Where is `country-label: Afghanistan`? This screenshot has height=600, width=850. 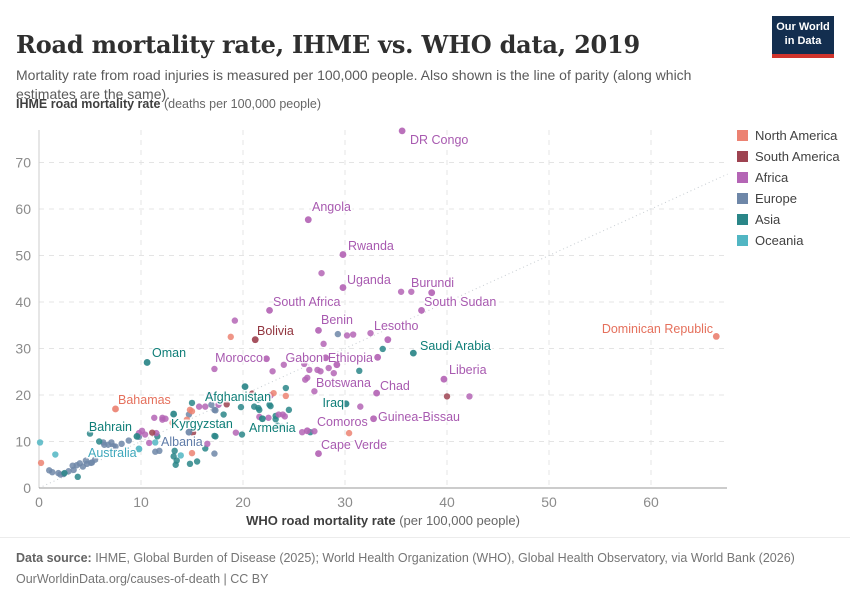 country-label: Afghanistan is located at coordinates (238, 397).